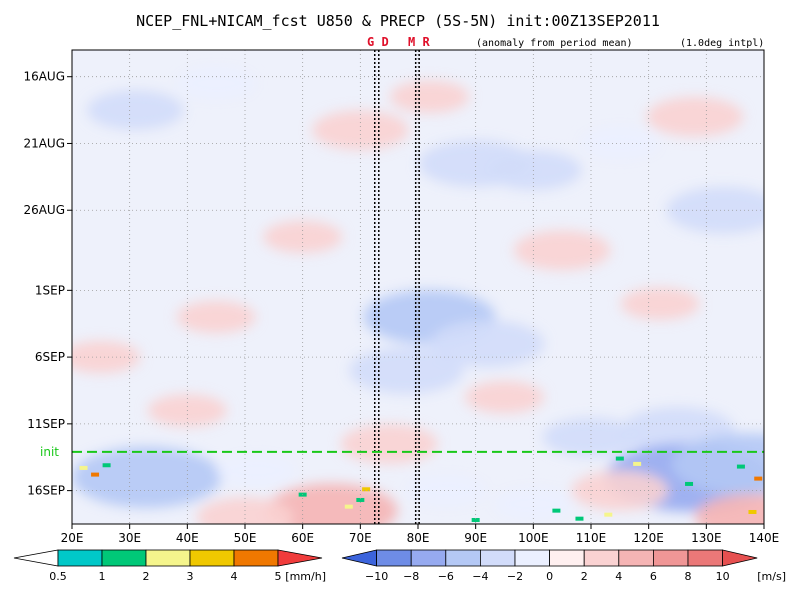  What do you see at coordinates (706, 538) in the screenshot?
I see `x-tick-label: 130E` at bounding box center [706, 538].